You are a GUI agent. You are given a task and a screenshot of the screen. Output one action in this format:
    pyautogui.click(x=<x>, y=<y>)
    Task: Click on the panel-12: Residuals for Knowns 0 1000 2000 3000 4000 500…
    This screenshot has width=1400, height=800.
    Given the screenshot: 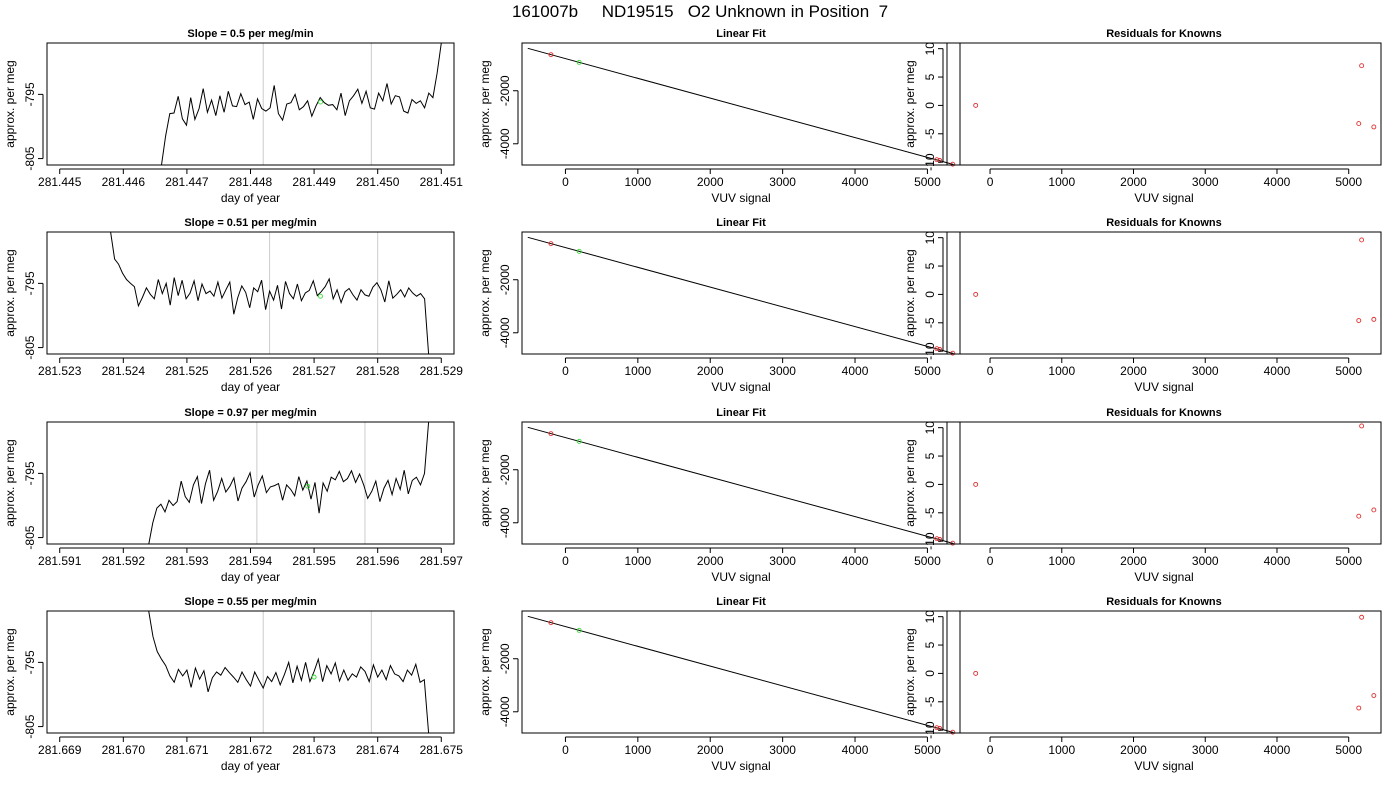 What is the action you would take?
    pyautogui.click(x=1142, y=684)
    